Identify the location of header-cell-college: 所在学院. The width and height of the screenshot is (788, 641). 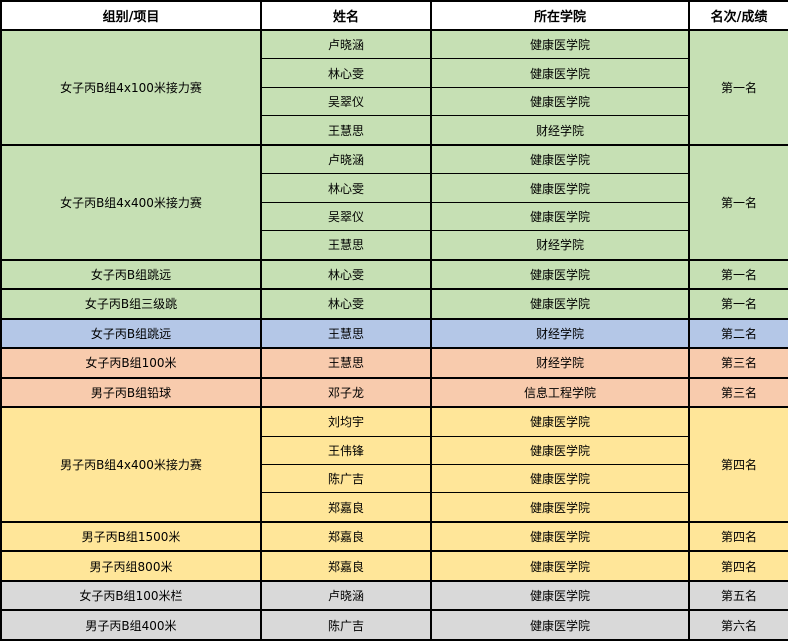
(560, 15).